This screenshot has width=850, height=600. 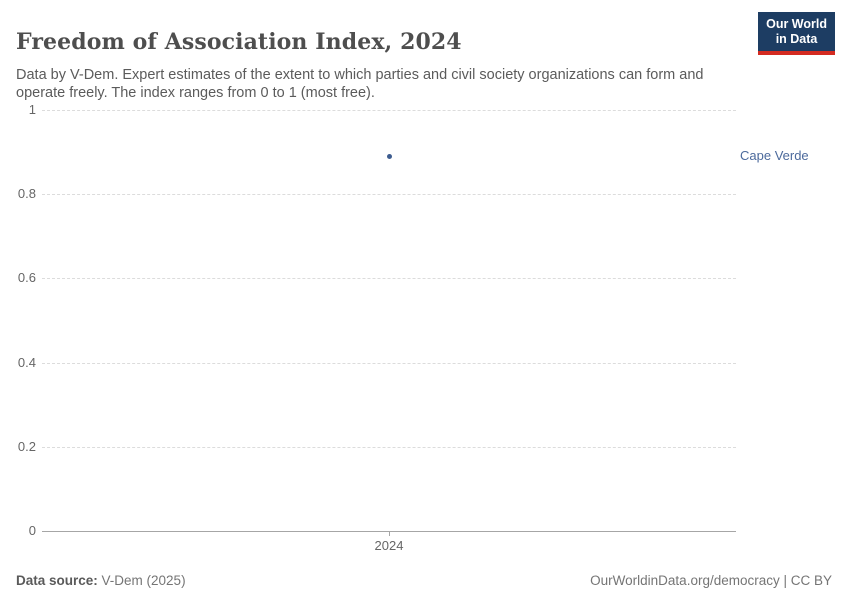 I want to click on y-axis-tick-label: 0.2, so click(x=26, y=446).